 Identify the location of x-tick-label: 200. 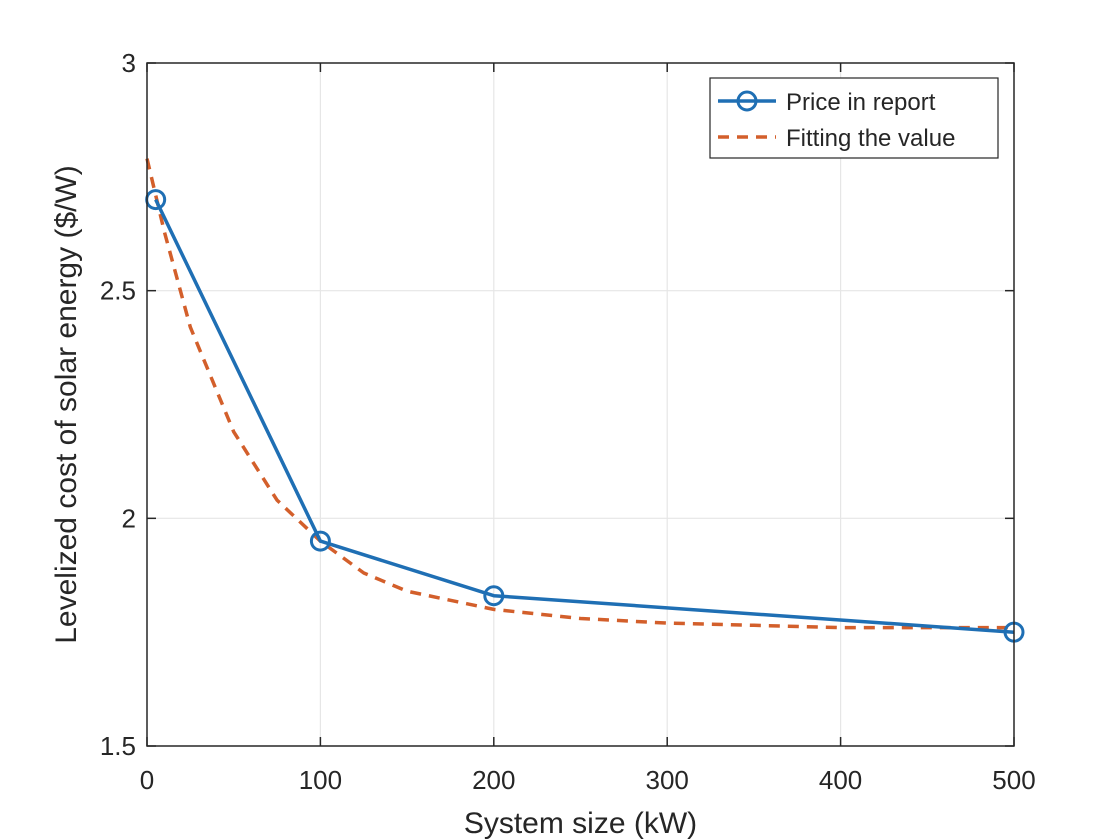
(493, 780).